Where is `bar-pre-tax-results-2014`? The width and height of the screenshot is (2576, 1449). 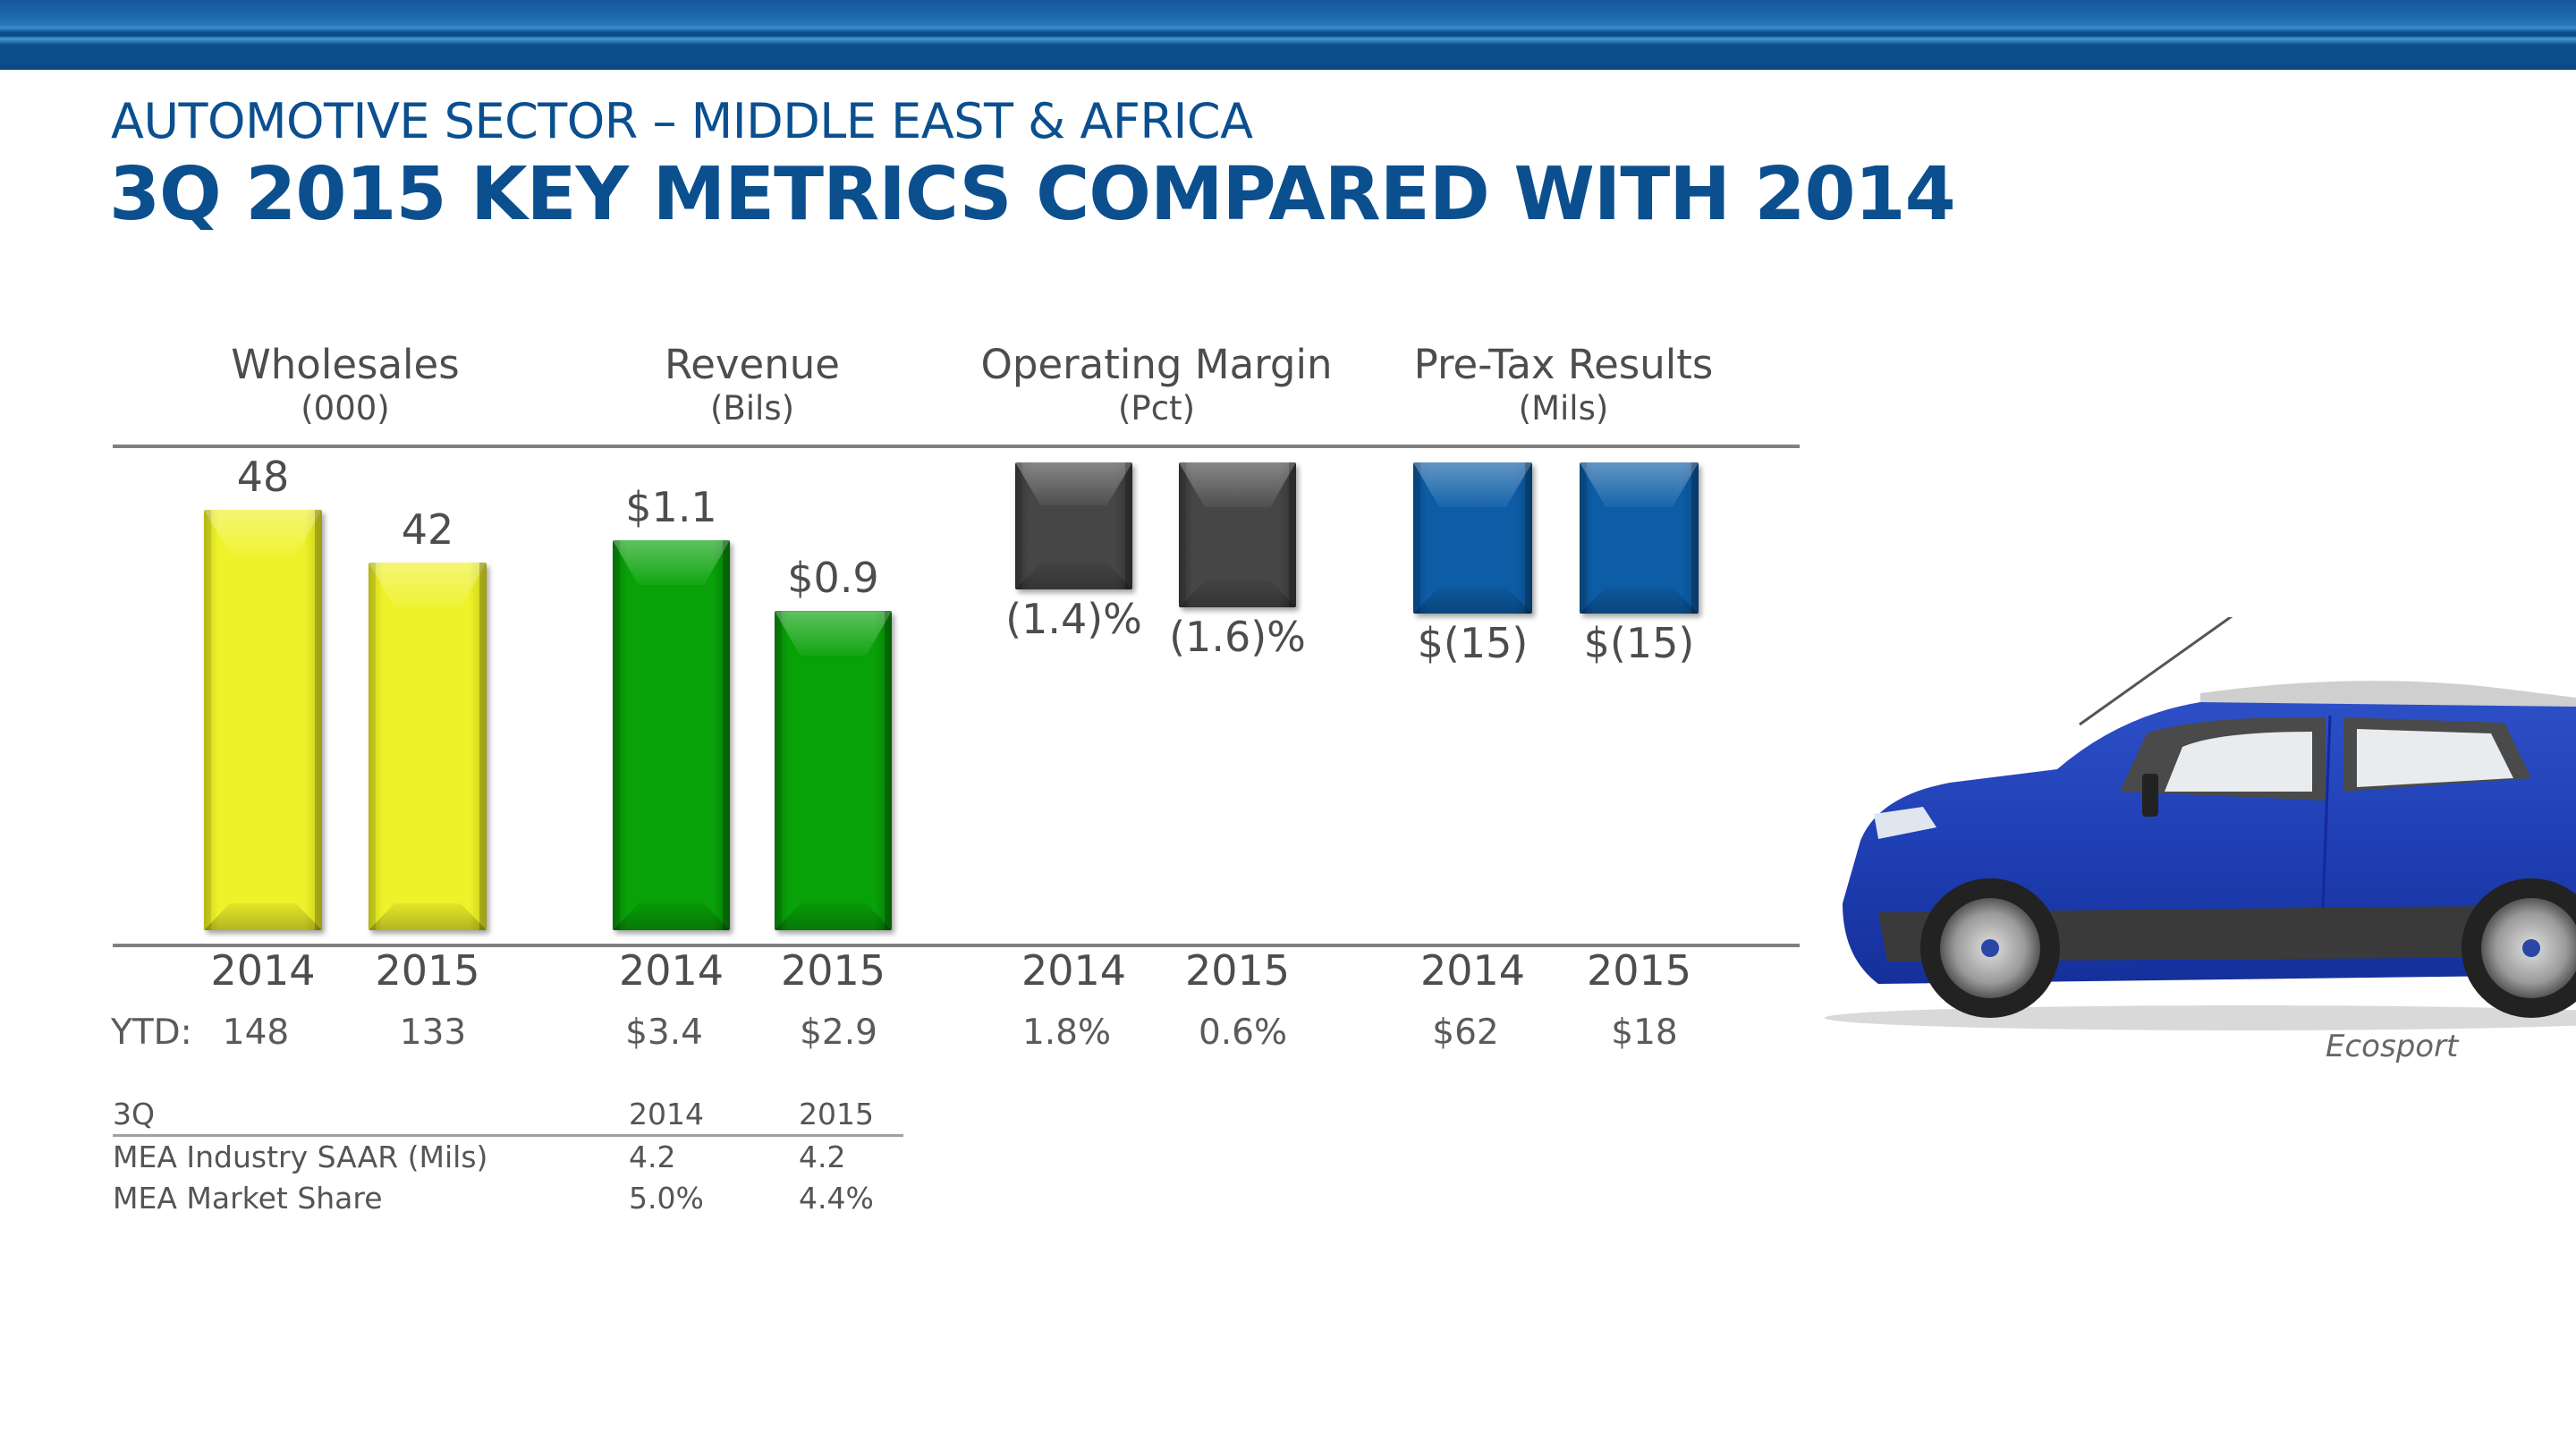 bar-pre-tax-results-2014 is located at coordinates (1472, 538).